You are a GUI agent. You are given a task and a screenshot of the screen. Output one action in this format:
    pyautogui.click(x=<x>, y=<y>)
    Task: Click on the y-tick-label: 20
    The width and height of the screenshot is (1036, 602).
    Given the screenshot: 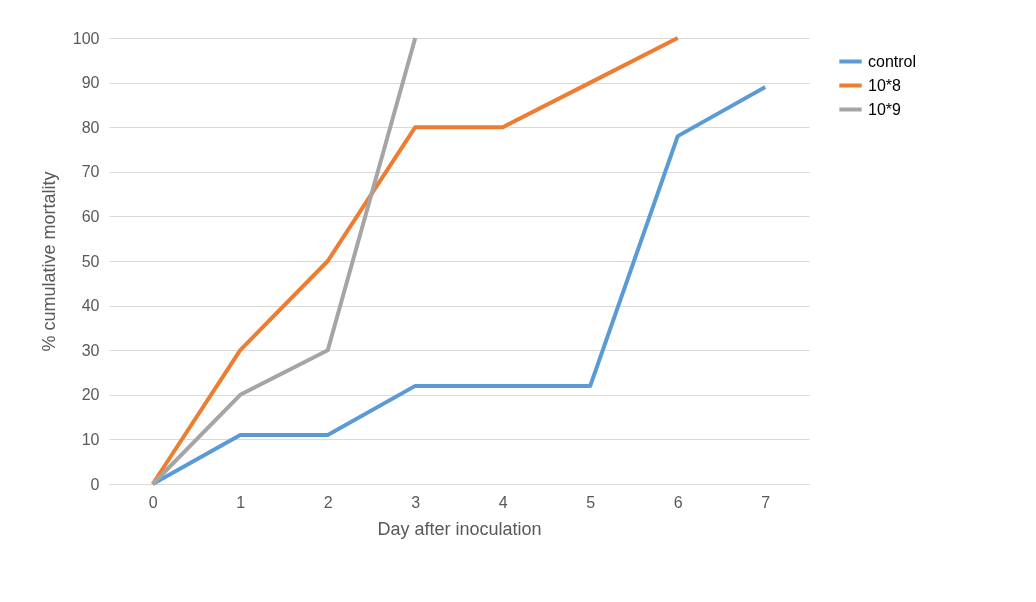 What is the action you would take?
    pyautogui.click(x=90, y=395)
    